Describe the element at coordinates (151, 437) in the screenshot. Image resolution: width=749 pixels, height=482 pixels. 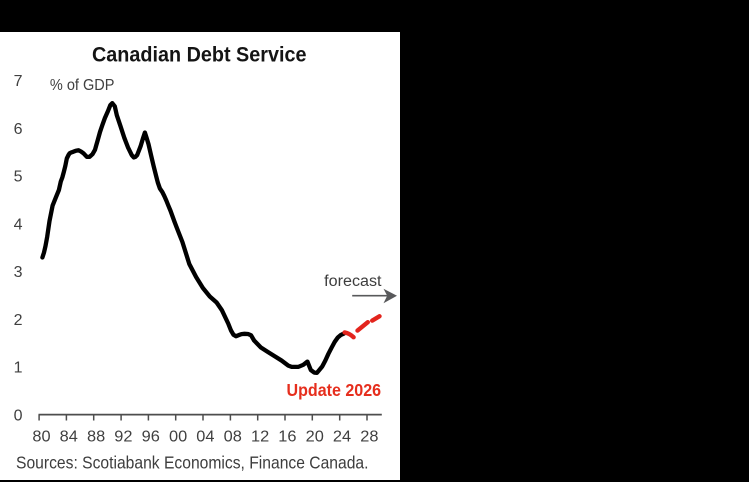
I see `svg-text: 96` at that location.